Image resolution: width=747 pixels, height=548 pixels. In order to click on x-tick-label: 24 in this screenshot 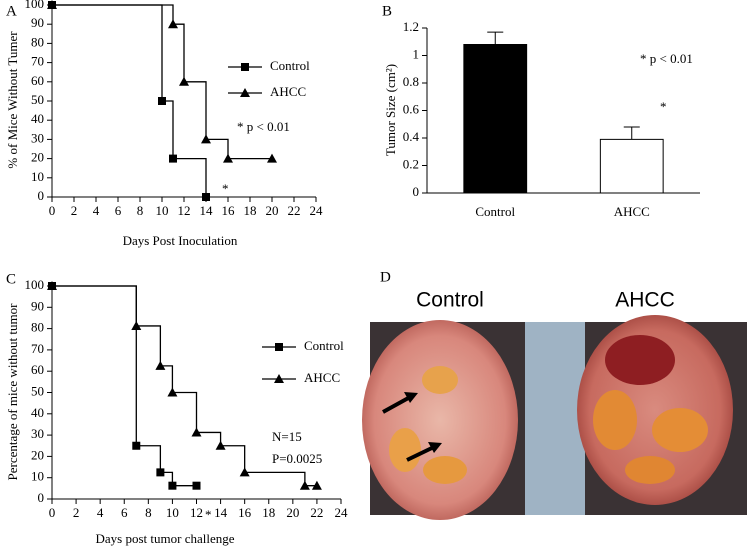, I will do `click(342, 512)`.